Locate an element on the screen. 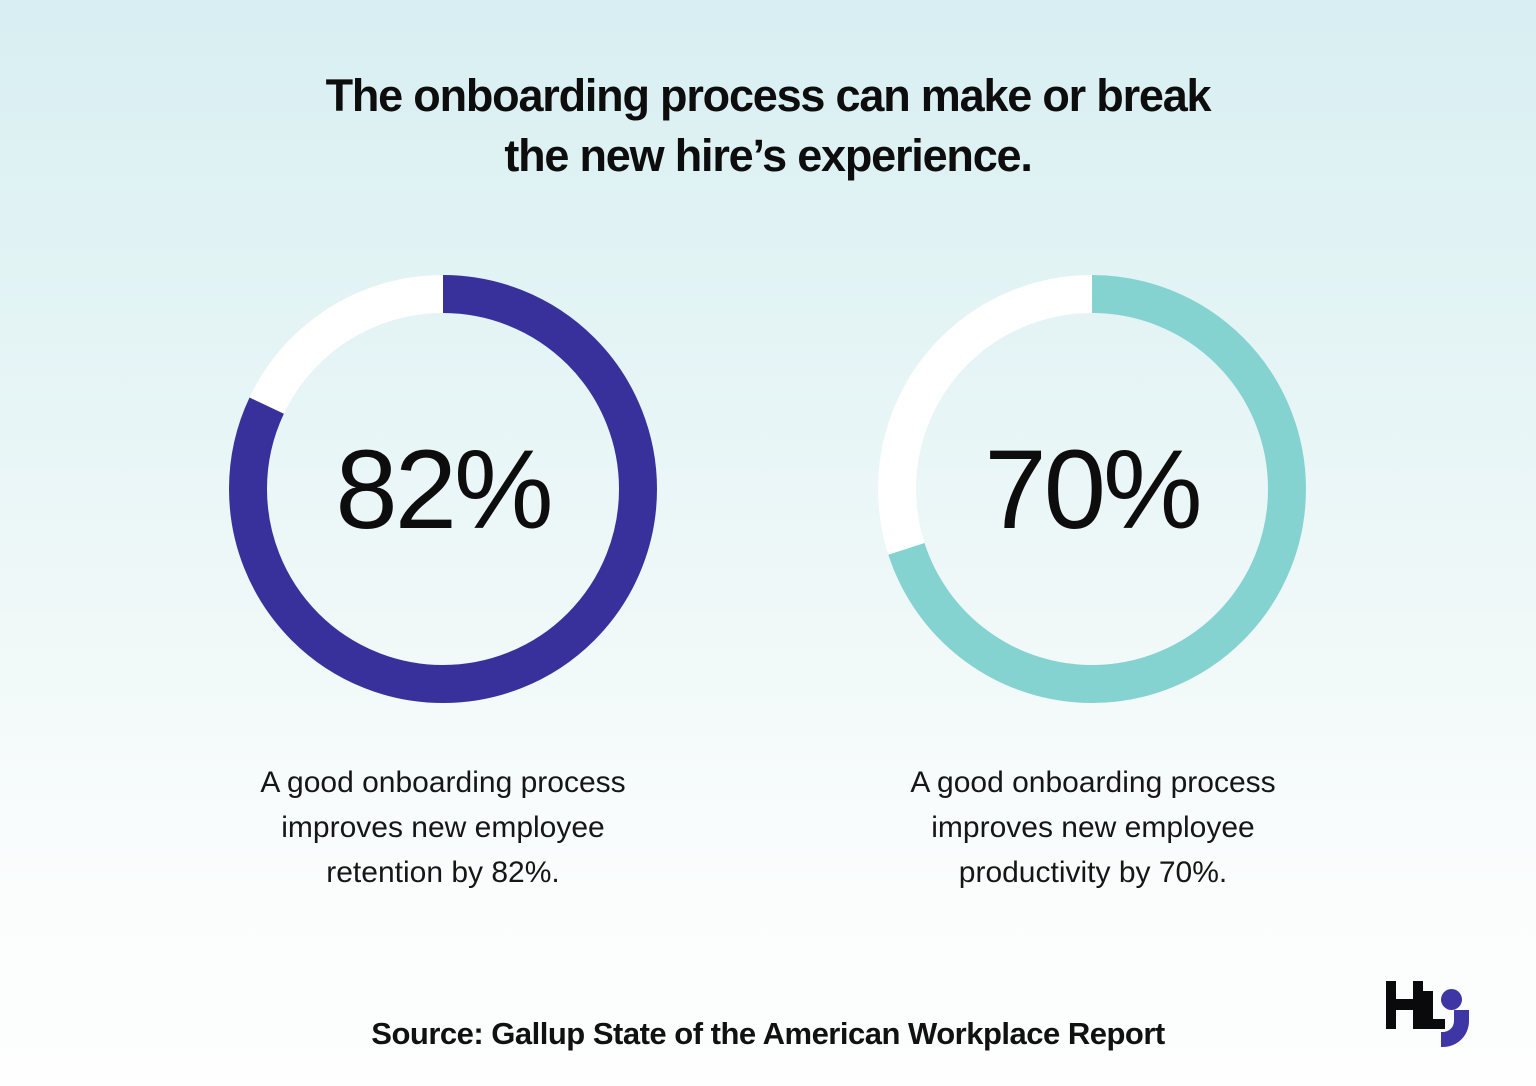 This screenshot has width=1536, height=1086. page-title-line-2: the new hire’s experience. is located at coordinates (768, 155).